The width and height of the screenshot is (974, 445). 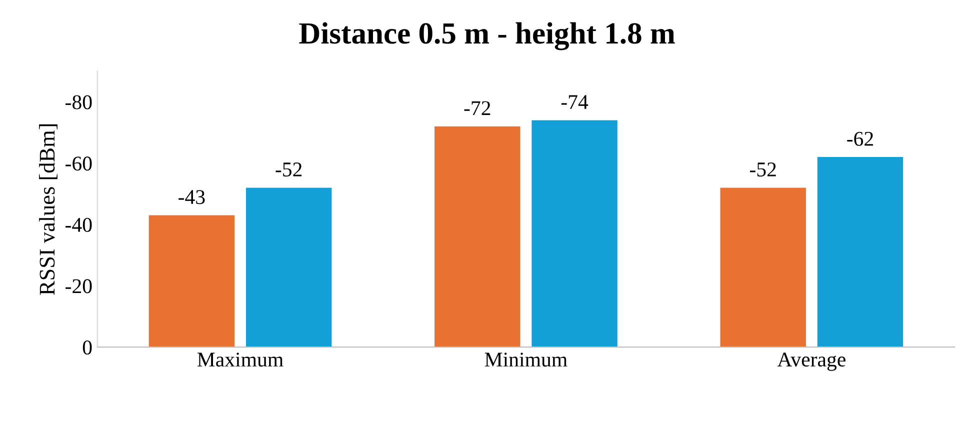 What do you see at coordinates (487, 36) in the screenshot?
I see `chart-title: Distance 0.5 m - height 1.8 m` at bounding box center [487, 36].